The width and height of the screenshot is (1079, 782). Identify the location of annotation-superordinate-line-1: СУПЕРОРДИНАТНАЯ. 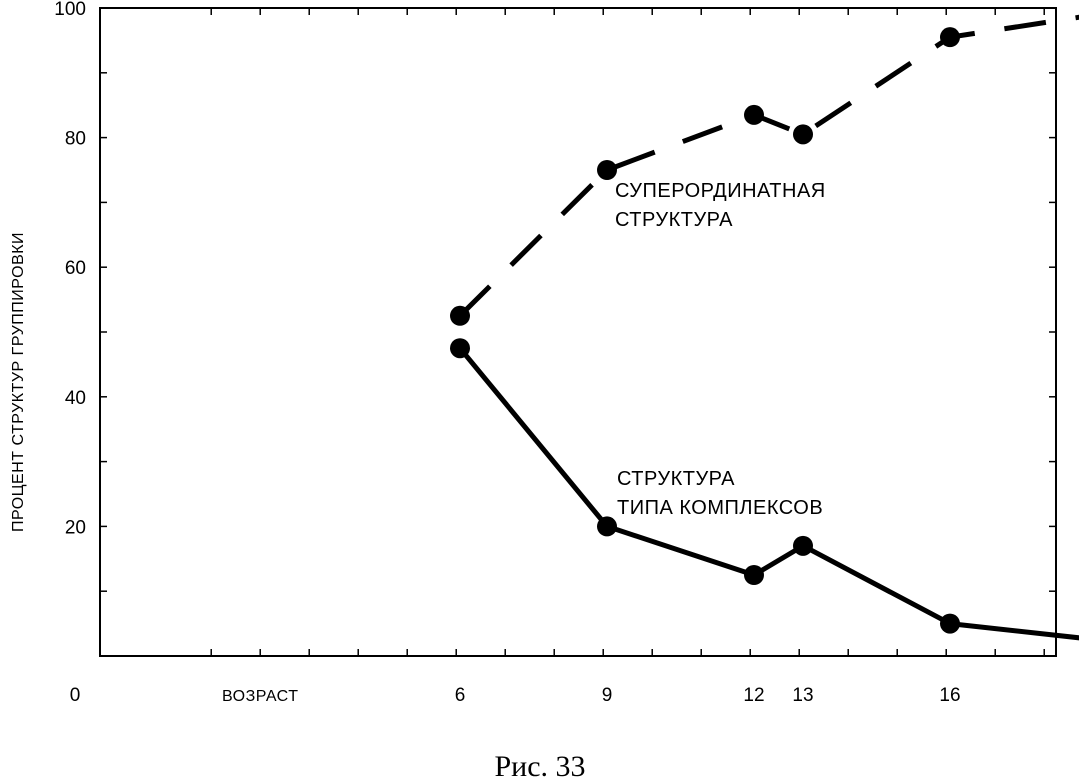
(720, 191).